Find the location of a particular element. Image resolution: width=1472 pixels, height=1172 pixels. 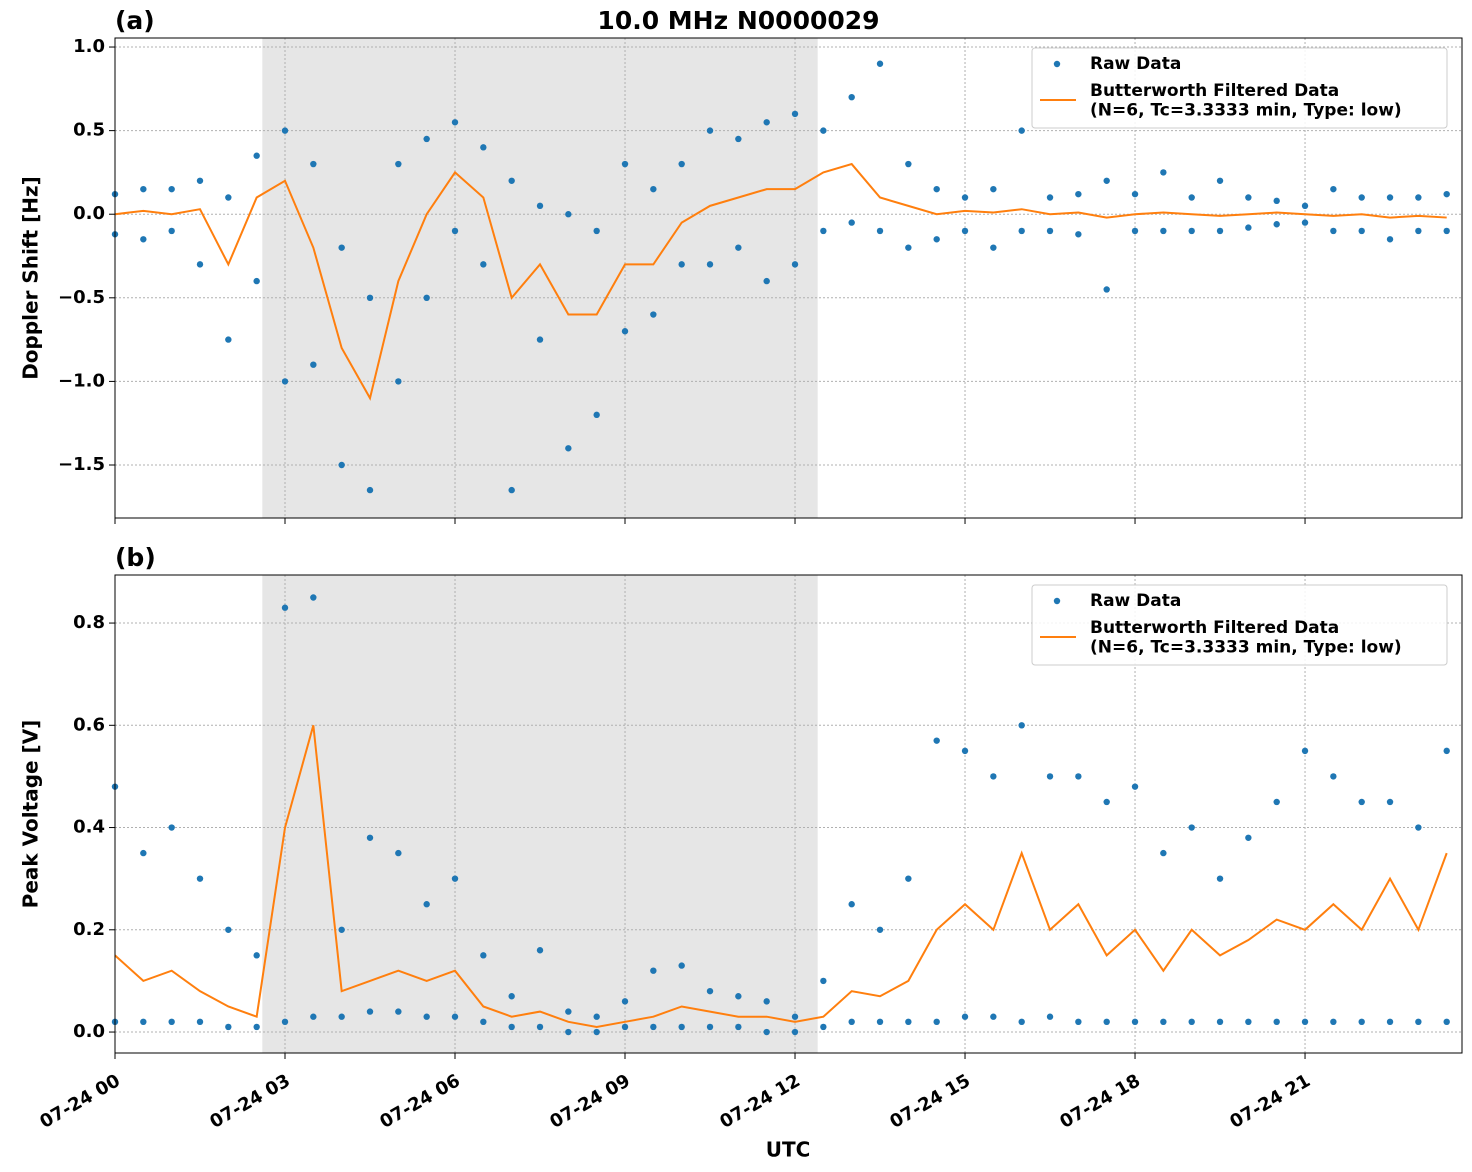

y-tick-label: 0.4 is located at coordinates (89, 827).